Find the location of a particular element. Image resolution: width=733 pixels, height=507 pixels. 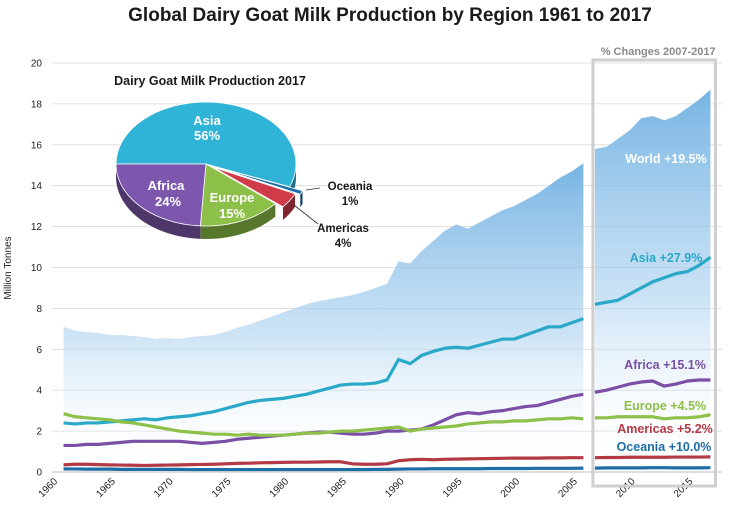

series-line-oceania is located at coordinates (323, 469).